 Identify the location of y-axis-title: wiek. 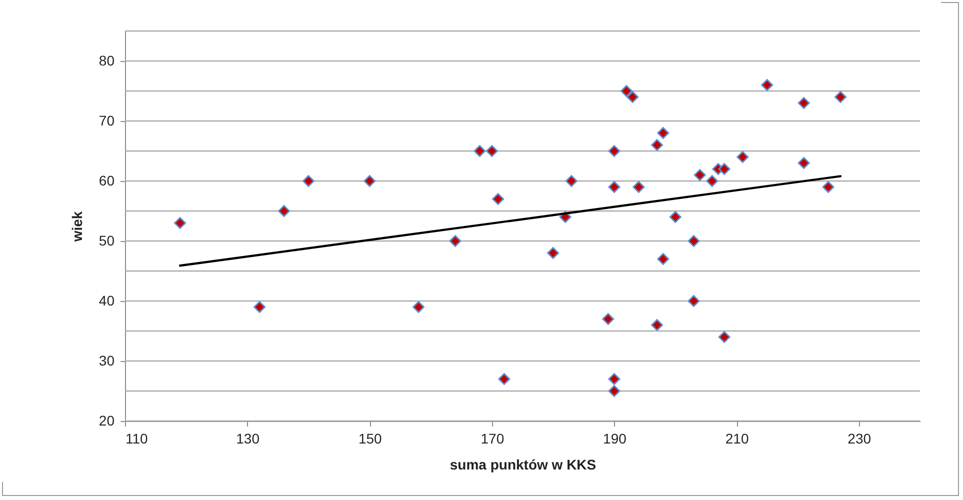
(76, 227).